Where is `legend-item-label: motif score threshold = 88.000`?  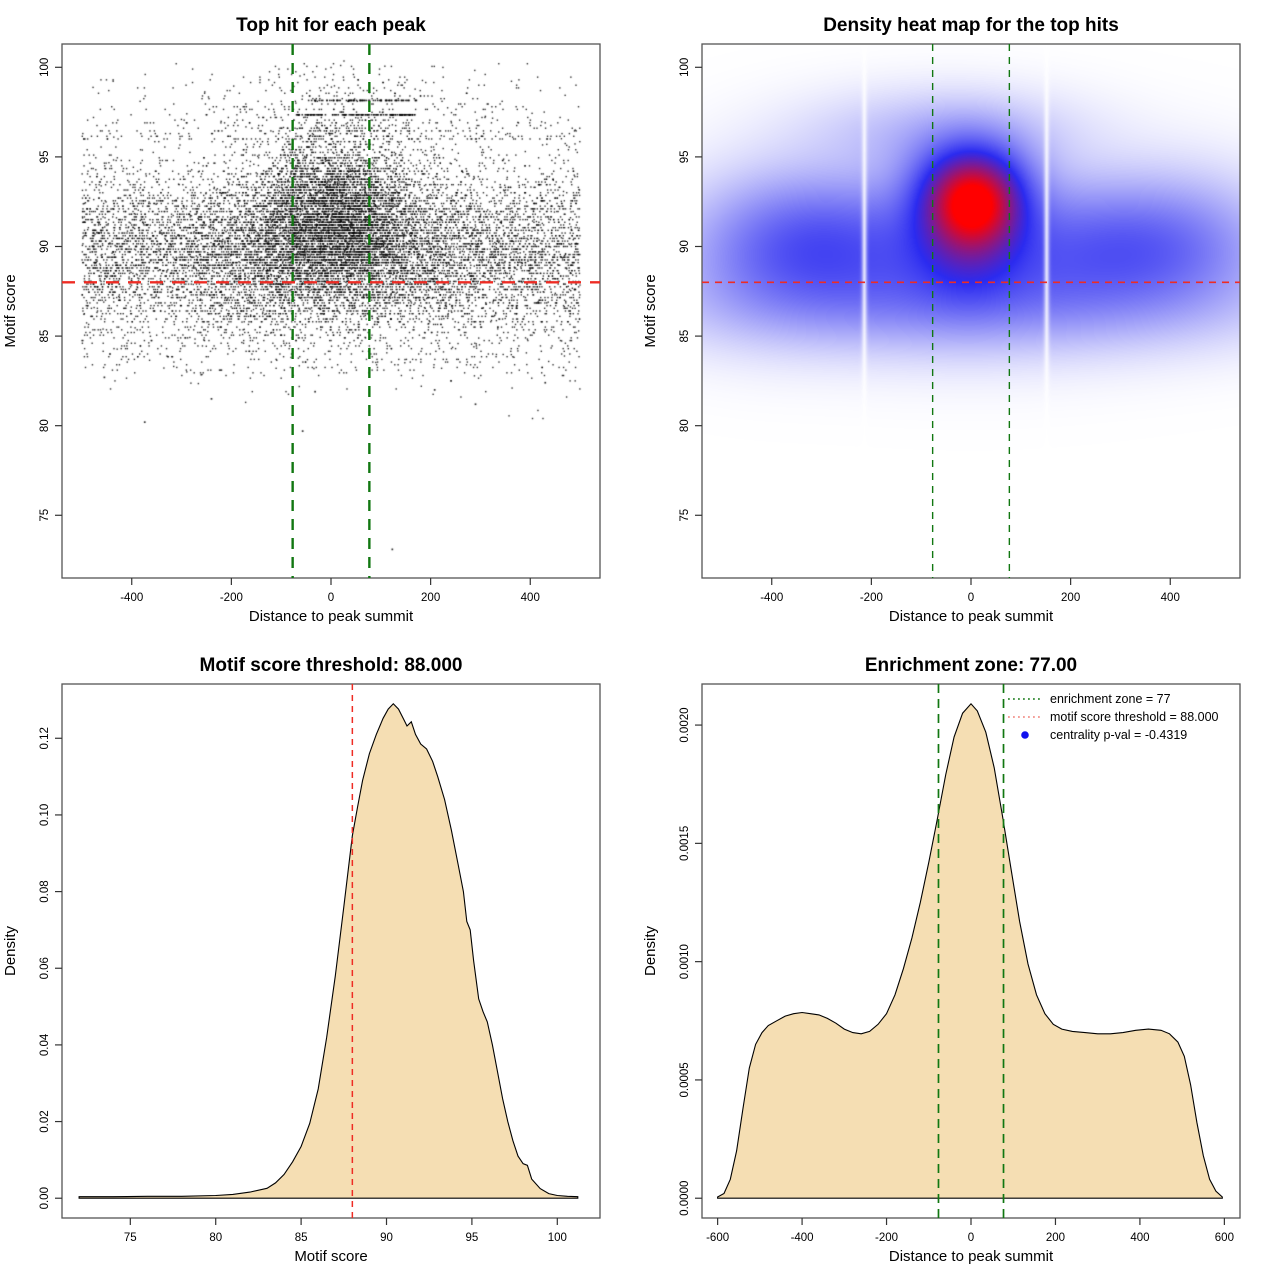 legend-item-label: motif score threshold = 88.000 is located at coordinates (1134, 717).